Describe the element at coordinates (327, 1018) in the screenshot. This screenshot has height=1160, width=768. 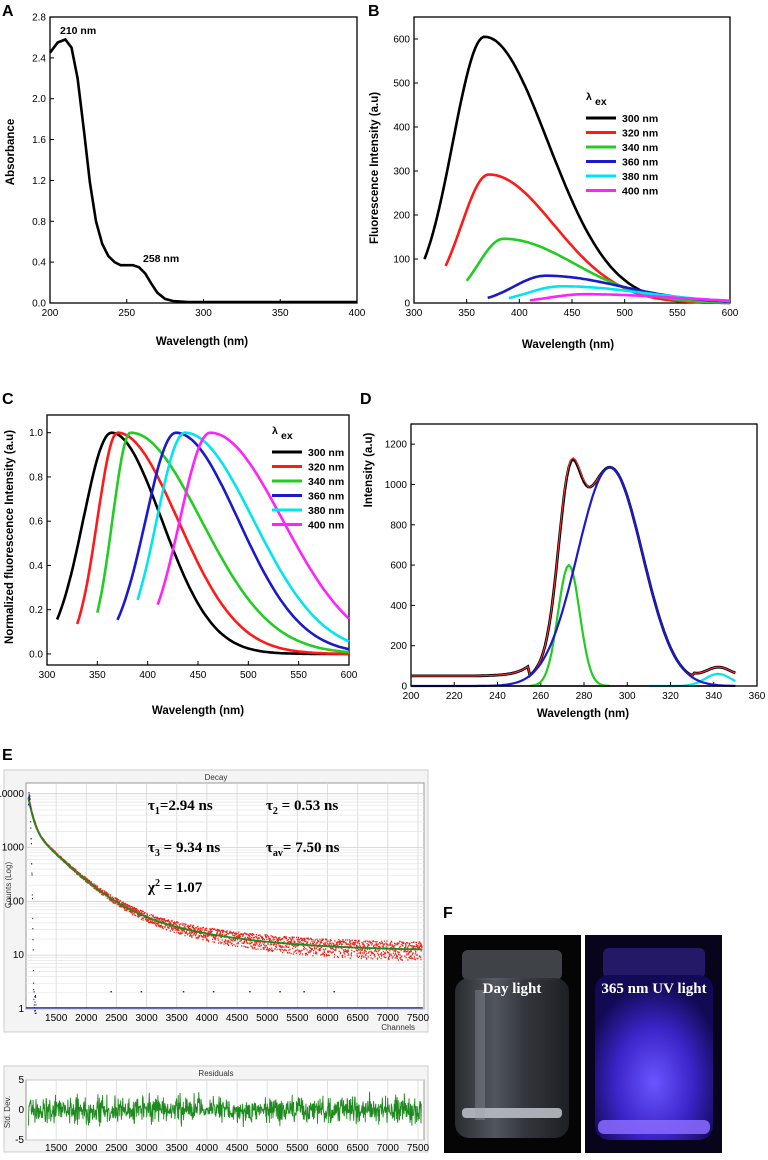
I see `decay-xtick-label: 6000` at that location.